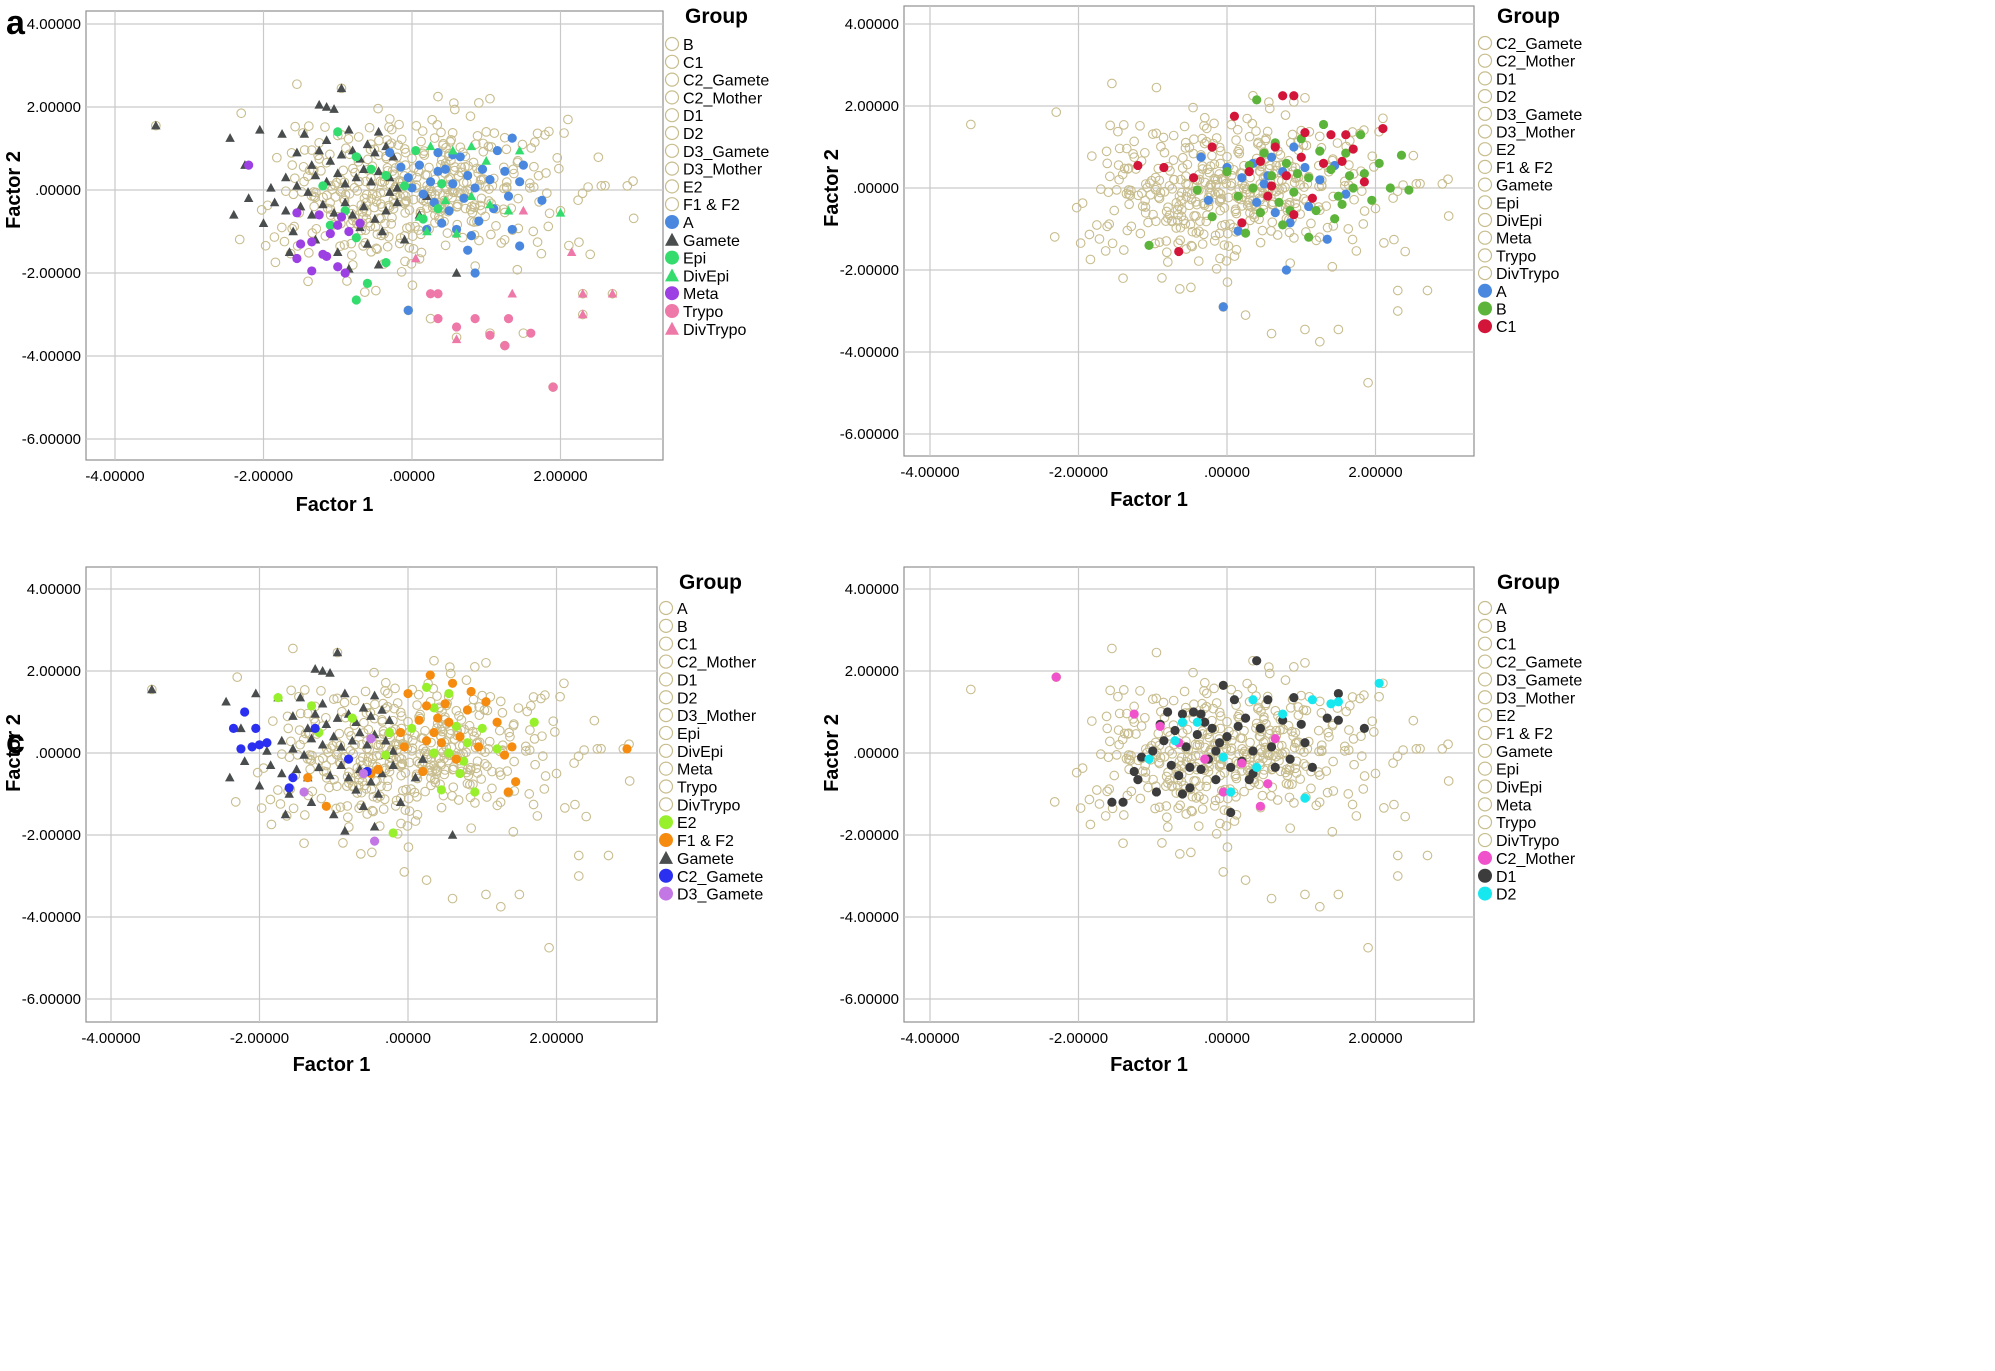  Describe the element at coordinates (1506, 716) in the screenshot. I see `legend-label: E2` at that location.